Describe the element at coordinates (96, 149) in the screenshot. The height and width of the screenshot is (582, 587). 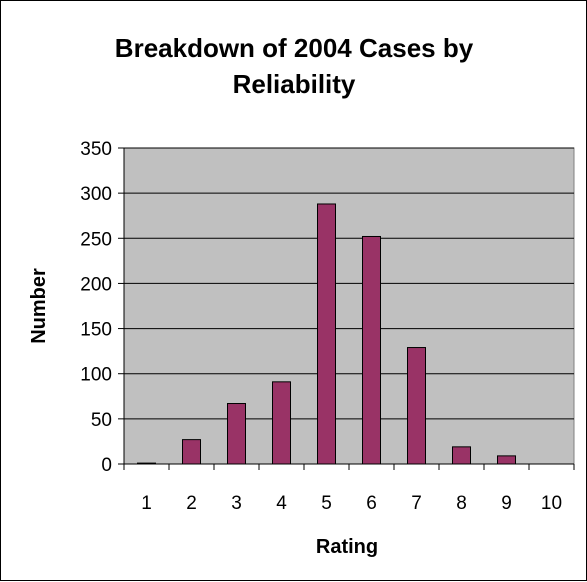
I see `y-tick-label: 350` at that location.